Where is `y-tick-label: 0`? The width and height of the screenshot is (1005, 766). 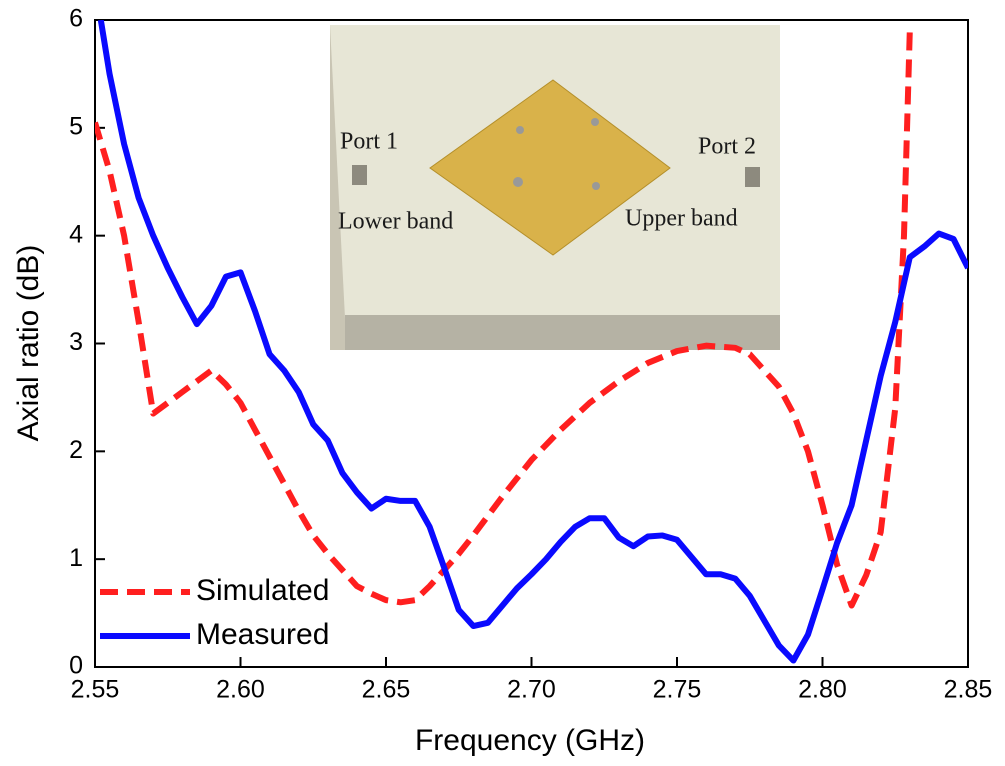
y-tick-label: 0 is located at coordinates (76, 666).